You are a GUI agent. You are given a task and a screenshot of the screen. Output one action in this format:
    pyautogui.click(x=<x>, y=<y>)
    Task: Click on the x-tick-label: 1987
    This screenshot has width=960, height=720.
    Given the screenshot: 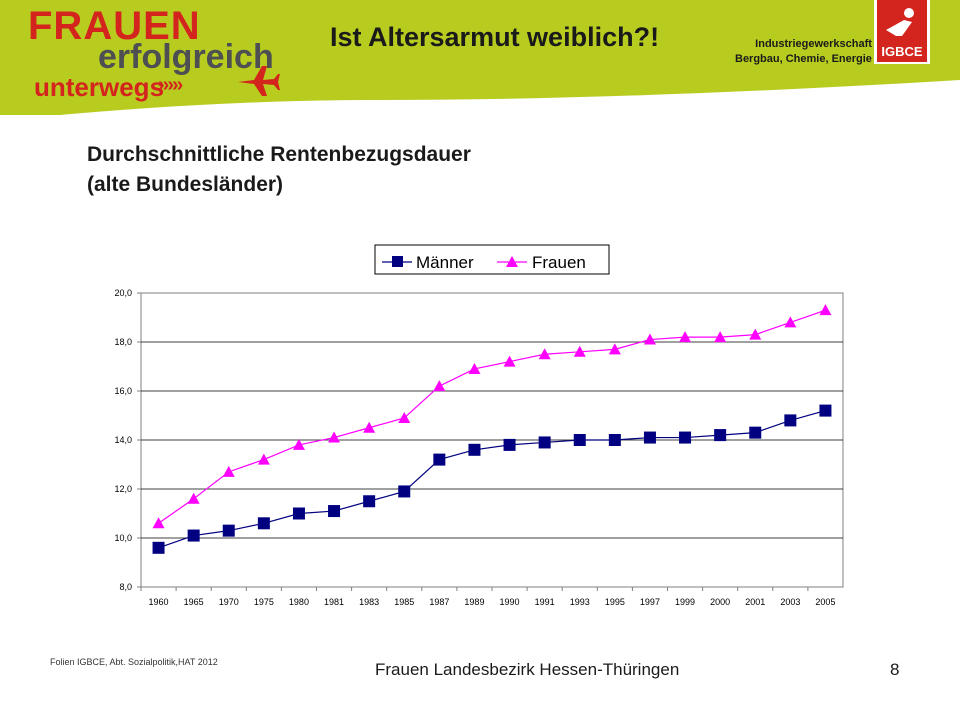 What is the action you would take?
    pyautogui.click(x=439, y=602)
    